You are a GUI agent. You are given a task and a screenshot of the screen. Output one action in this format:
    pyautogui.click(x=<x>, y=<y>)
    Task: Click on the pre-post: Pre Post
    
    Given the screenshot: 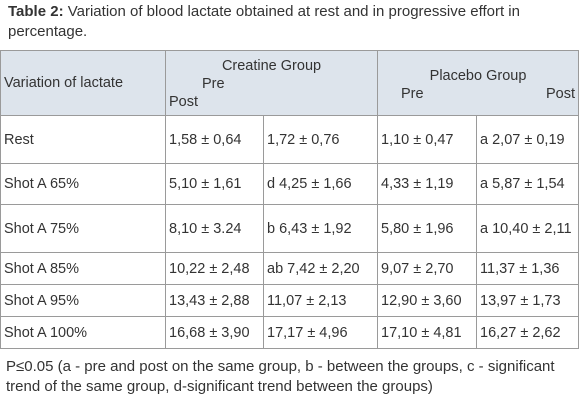 What is the action you would take?
    pyautogui.click(x=478, y=94)
    